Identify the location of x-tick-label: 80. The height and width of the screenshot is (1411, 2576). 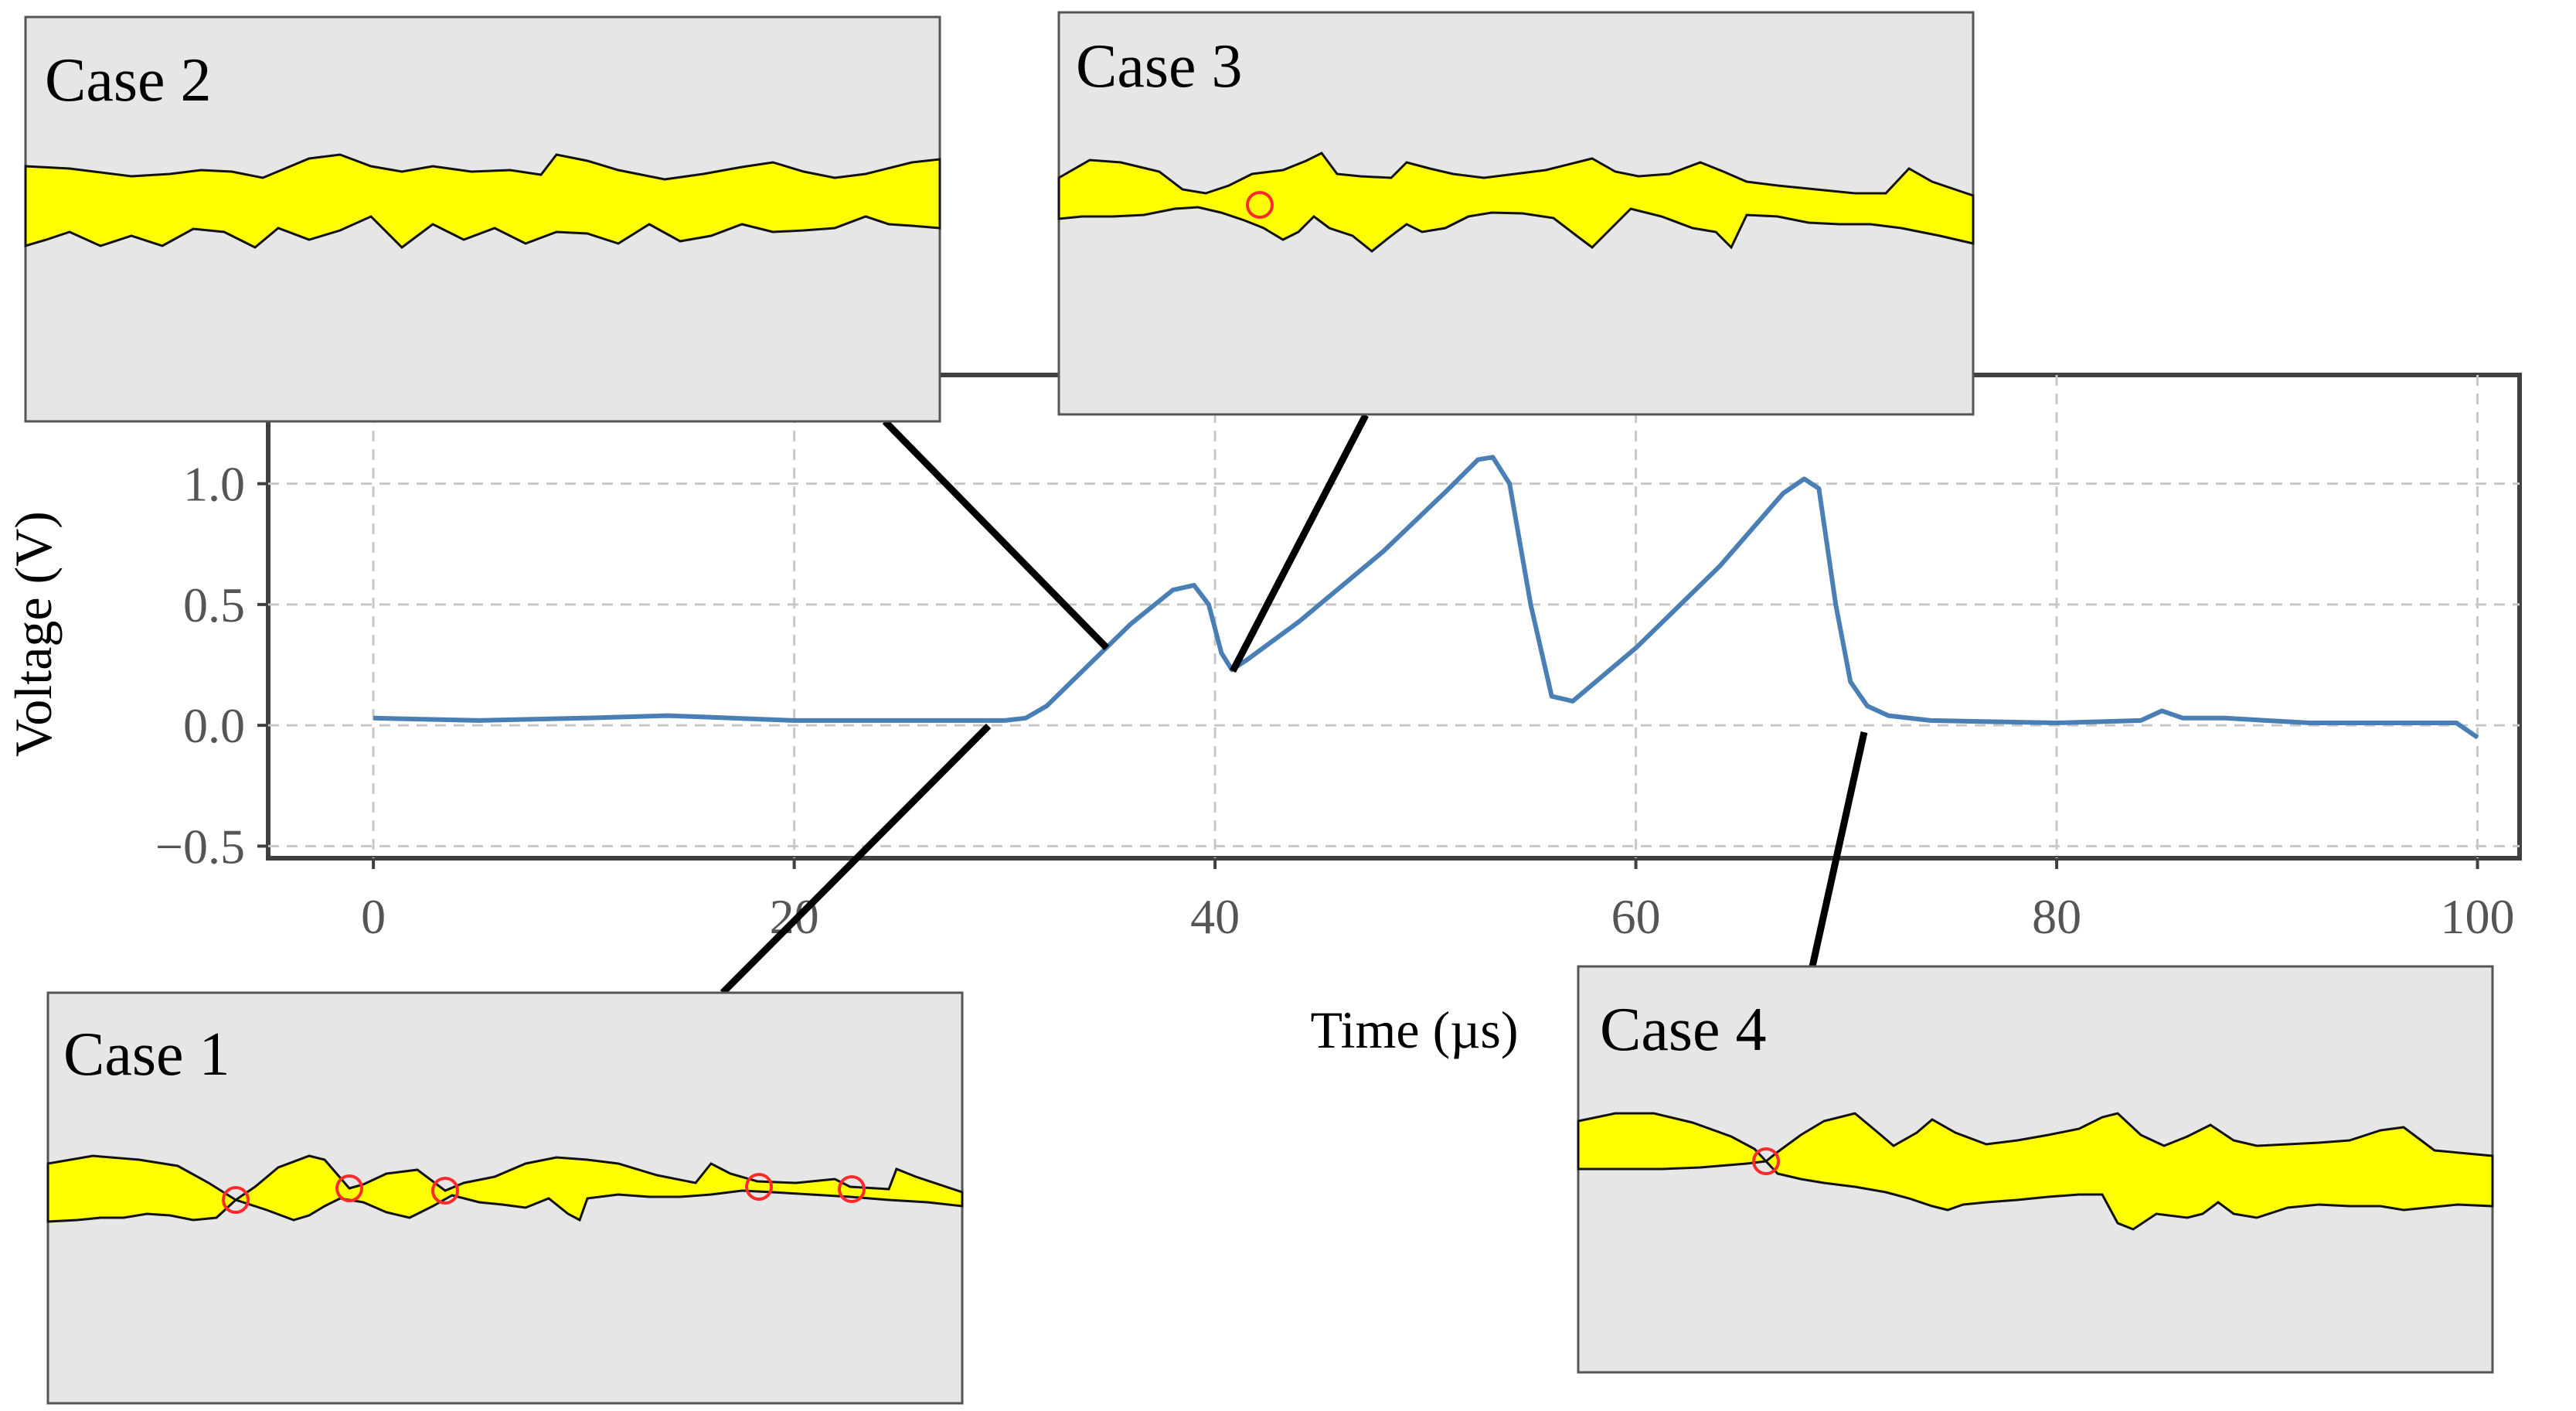
(2056, 916).